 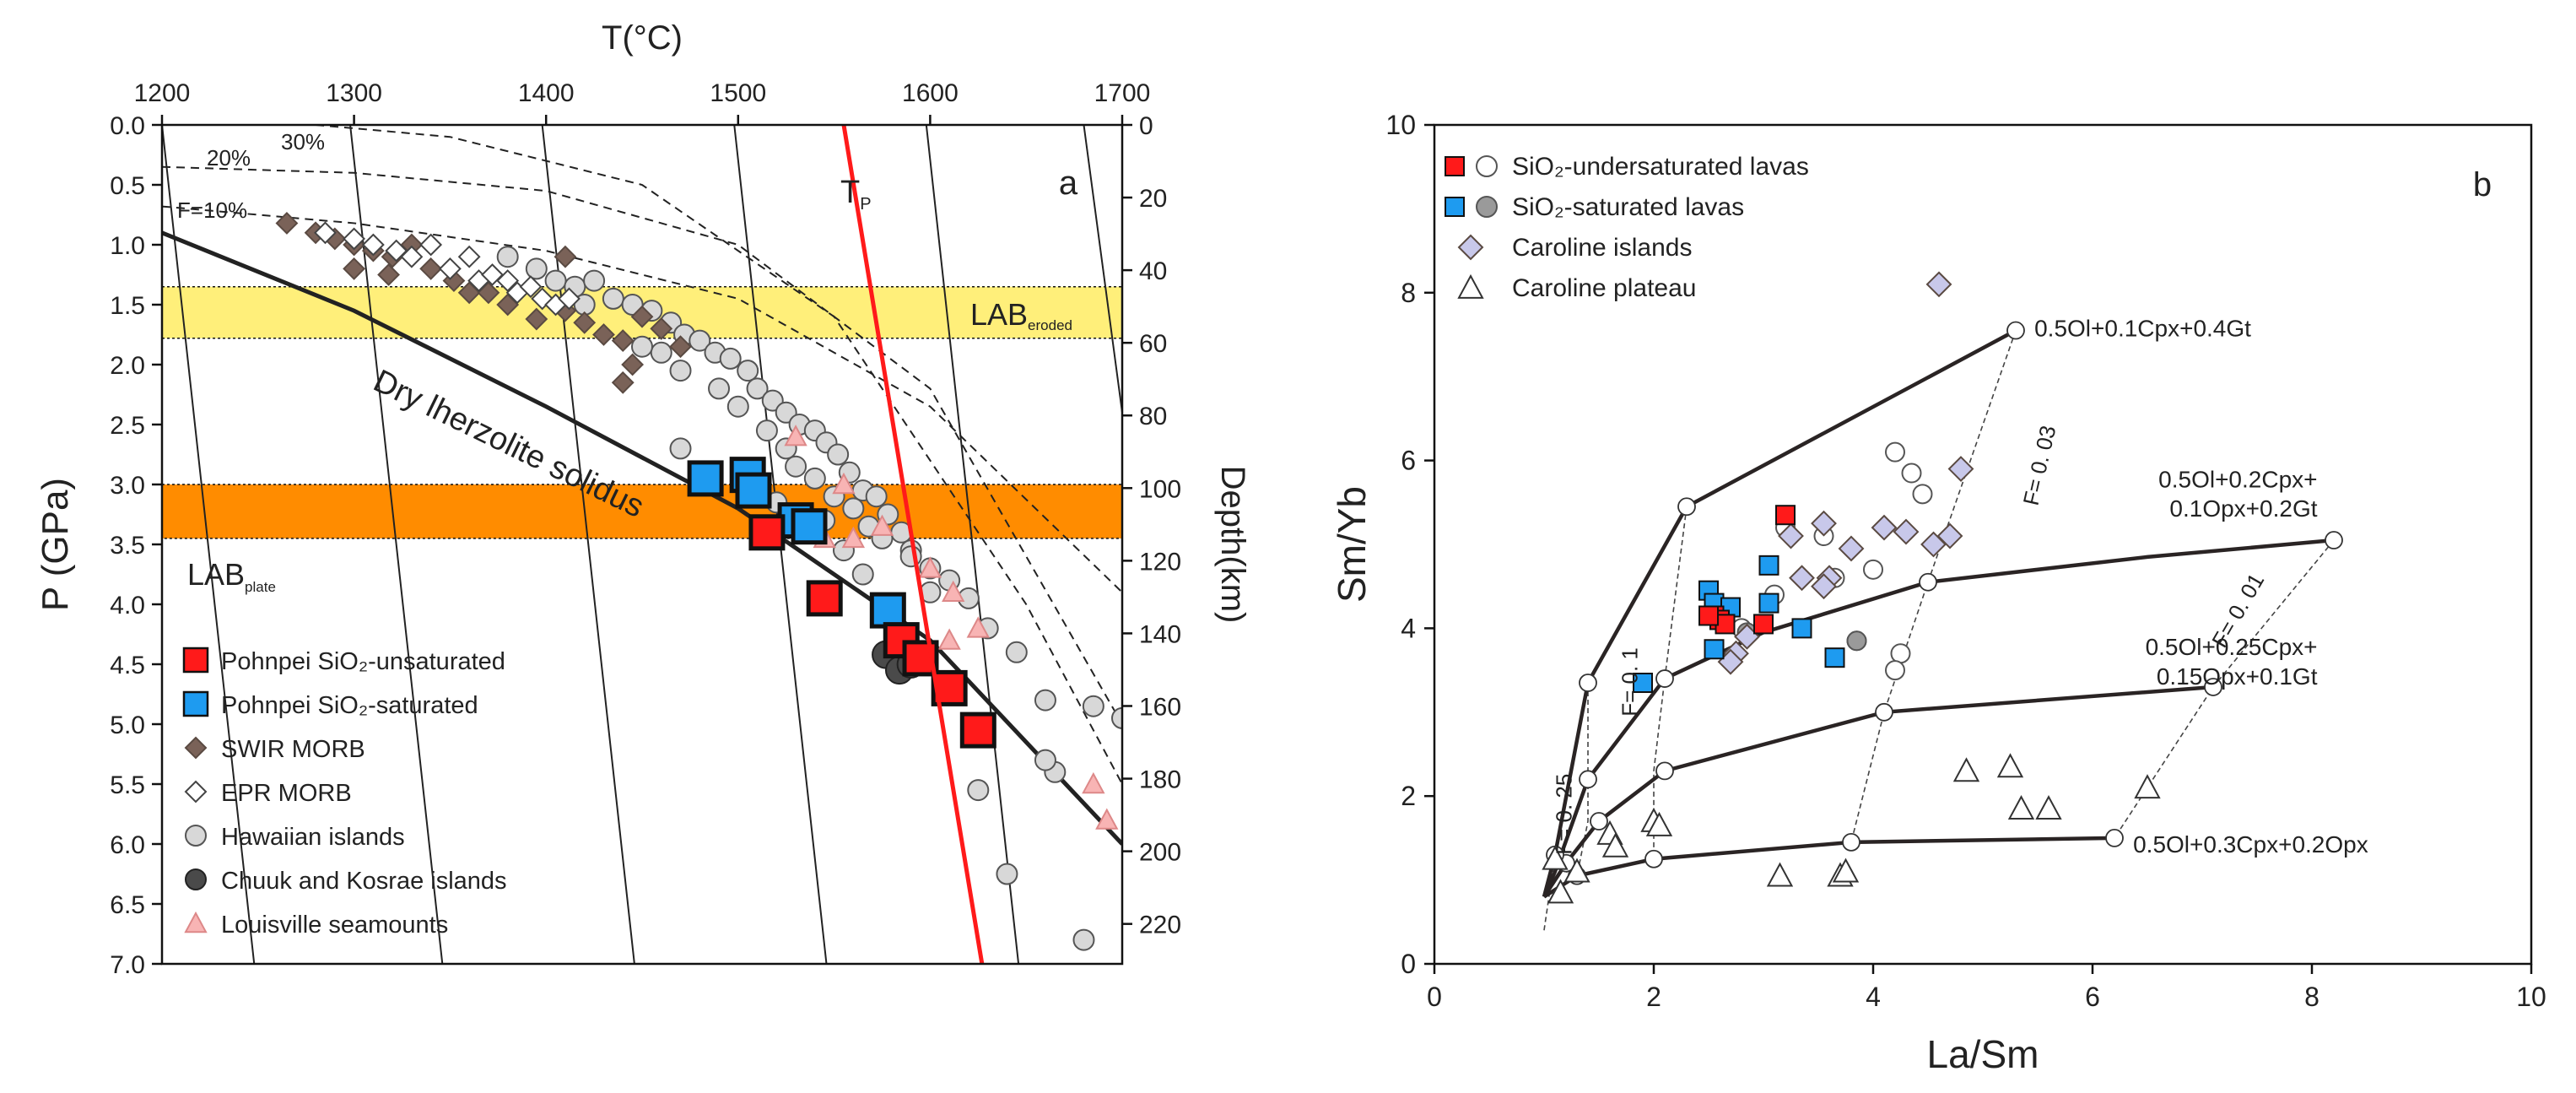 I want to click on curve-label-4: 0.5Ol+0.3Cpx+0.2Opx, so click(x=2250, y=844).